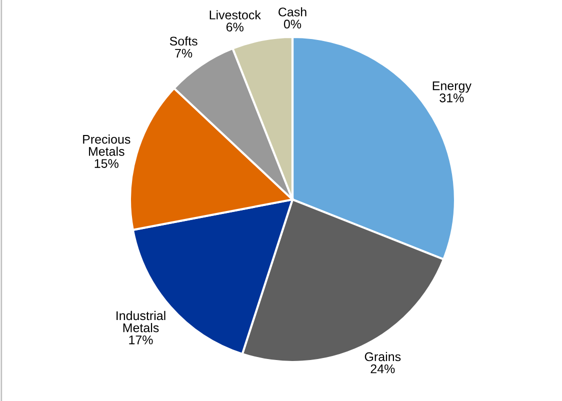 This screenshot has width=562, height=401. I want to click on data-label: 24%, so click(382, 369).